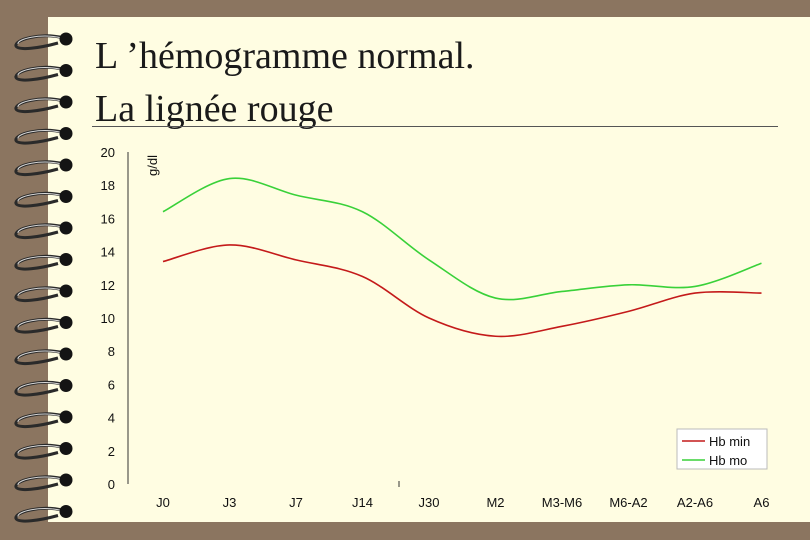 Image resolution: width=810 pixels, height=540 pixels. What do you see at coordinates (152, 165) in the screenshot?
I see `y-axis-label: g/dl` at bounding box center [152, 165].